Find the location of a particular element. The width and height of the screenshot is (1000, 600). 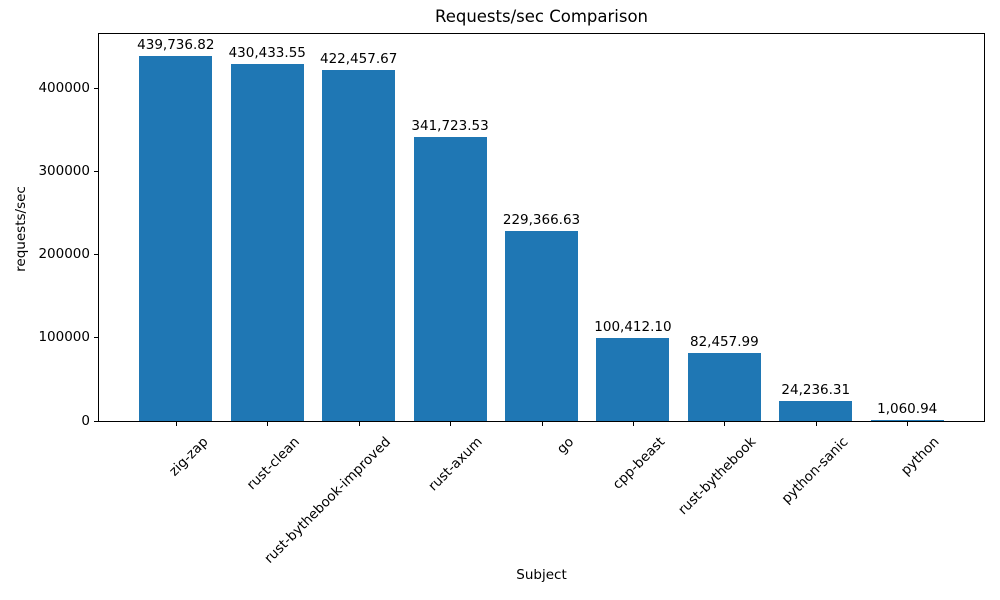

bar-value-label-rust-clean: 430,433.55 is located at coordinates (267, 53).